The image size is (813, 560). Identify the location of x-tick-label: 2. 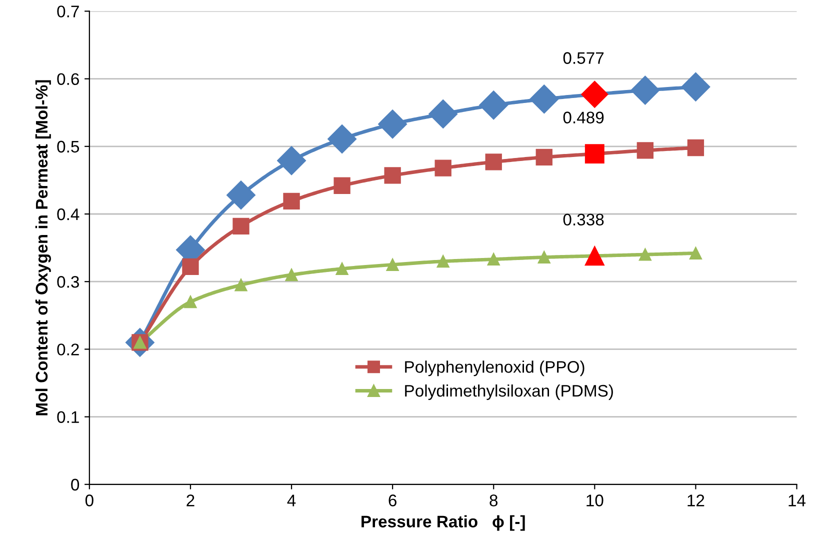
(190, 500).